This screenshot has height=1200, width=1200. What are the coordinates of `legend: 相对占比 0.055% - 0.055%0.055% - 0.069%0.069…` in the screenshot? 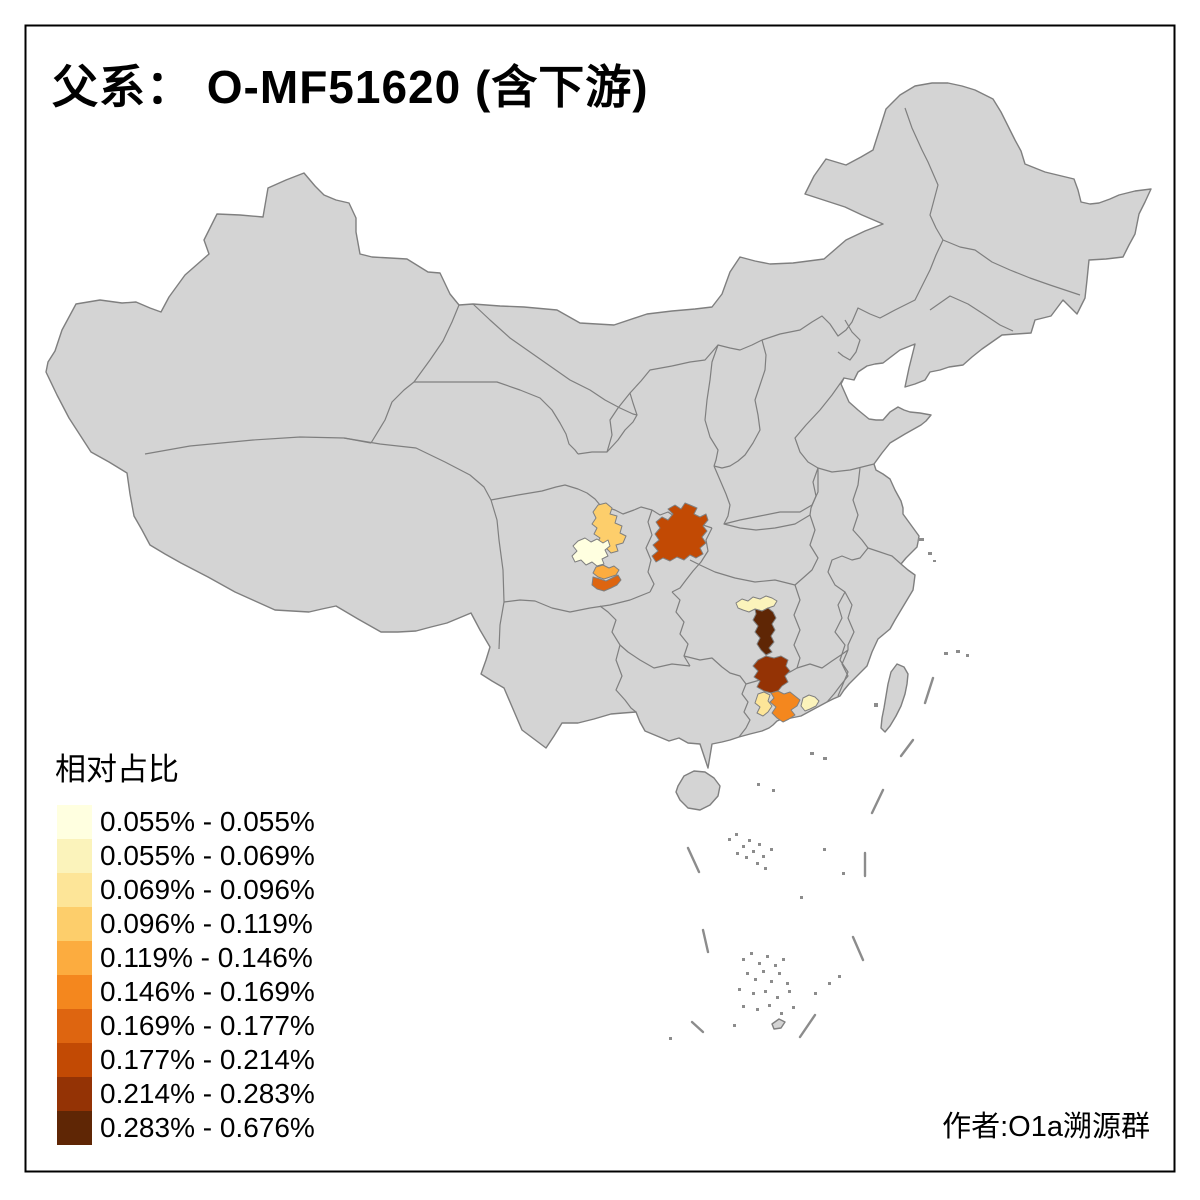 It's located at (185, 948).